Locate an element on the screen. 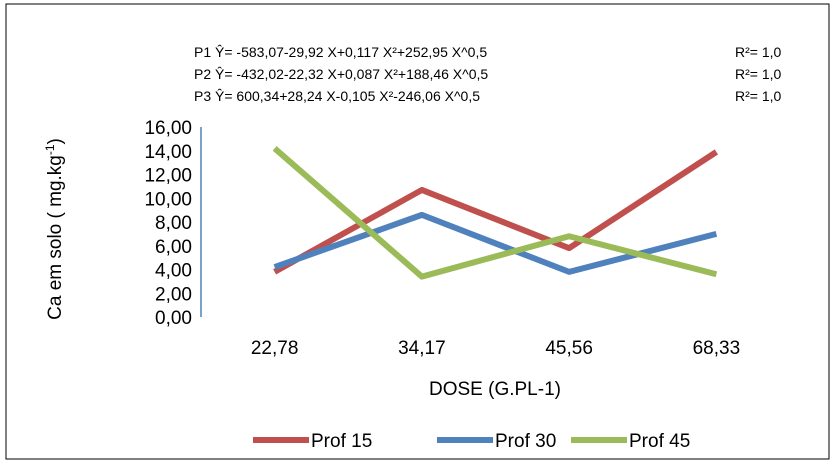 The image size is (835, 461). legend-label-3: Prof 45 is located at coordinates (659, 441).